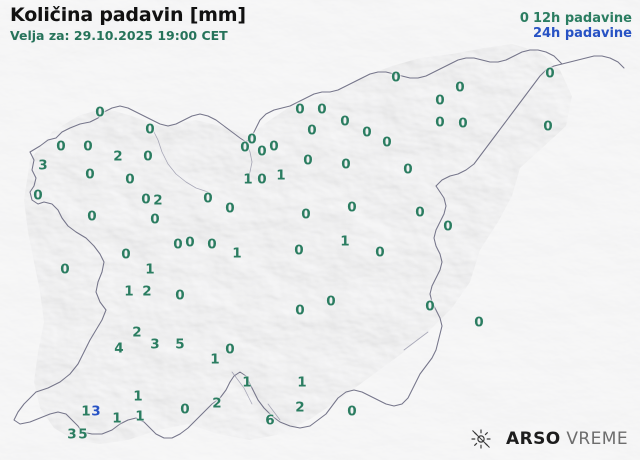 The height and width of the screenshot is (460, 640). I want to click on legend-label-12h: 12h padavine, so click(582, 18).